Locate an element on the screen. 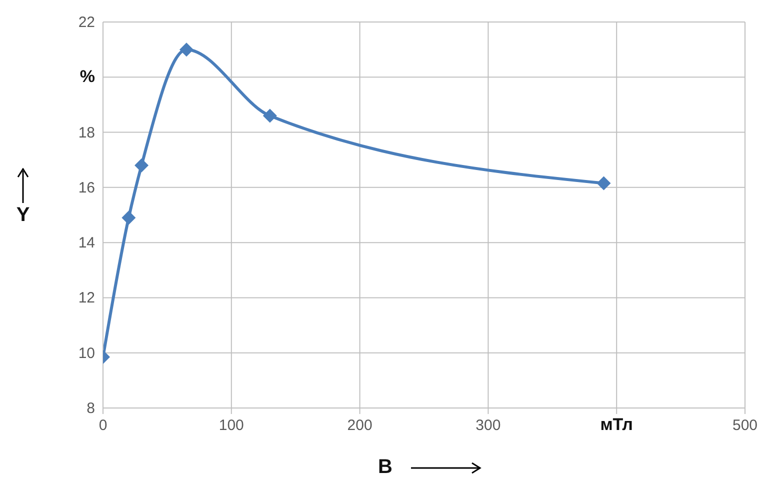  y-tick-label: % is located at coordinates (87, 76).